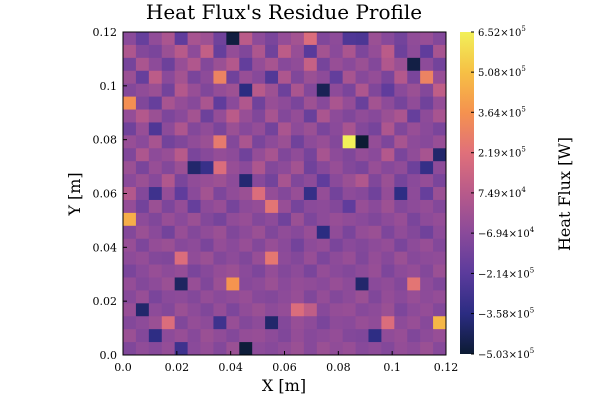  What do you see at coordinates (105, 301) in the screenshot?
I see `y-tick-label: 0.02` at bounding box center [105, 301].